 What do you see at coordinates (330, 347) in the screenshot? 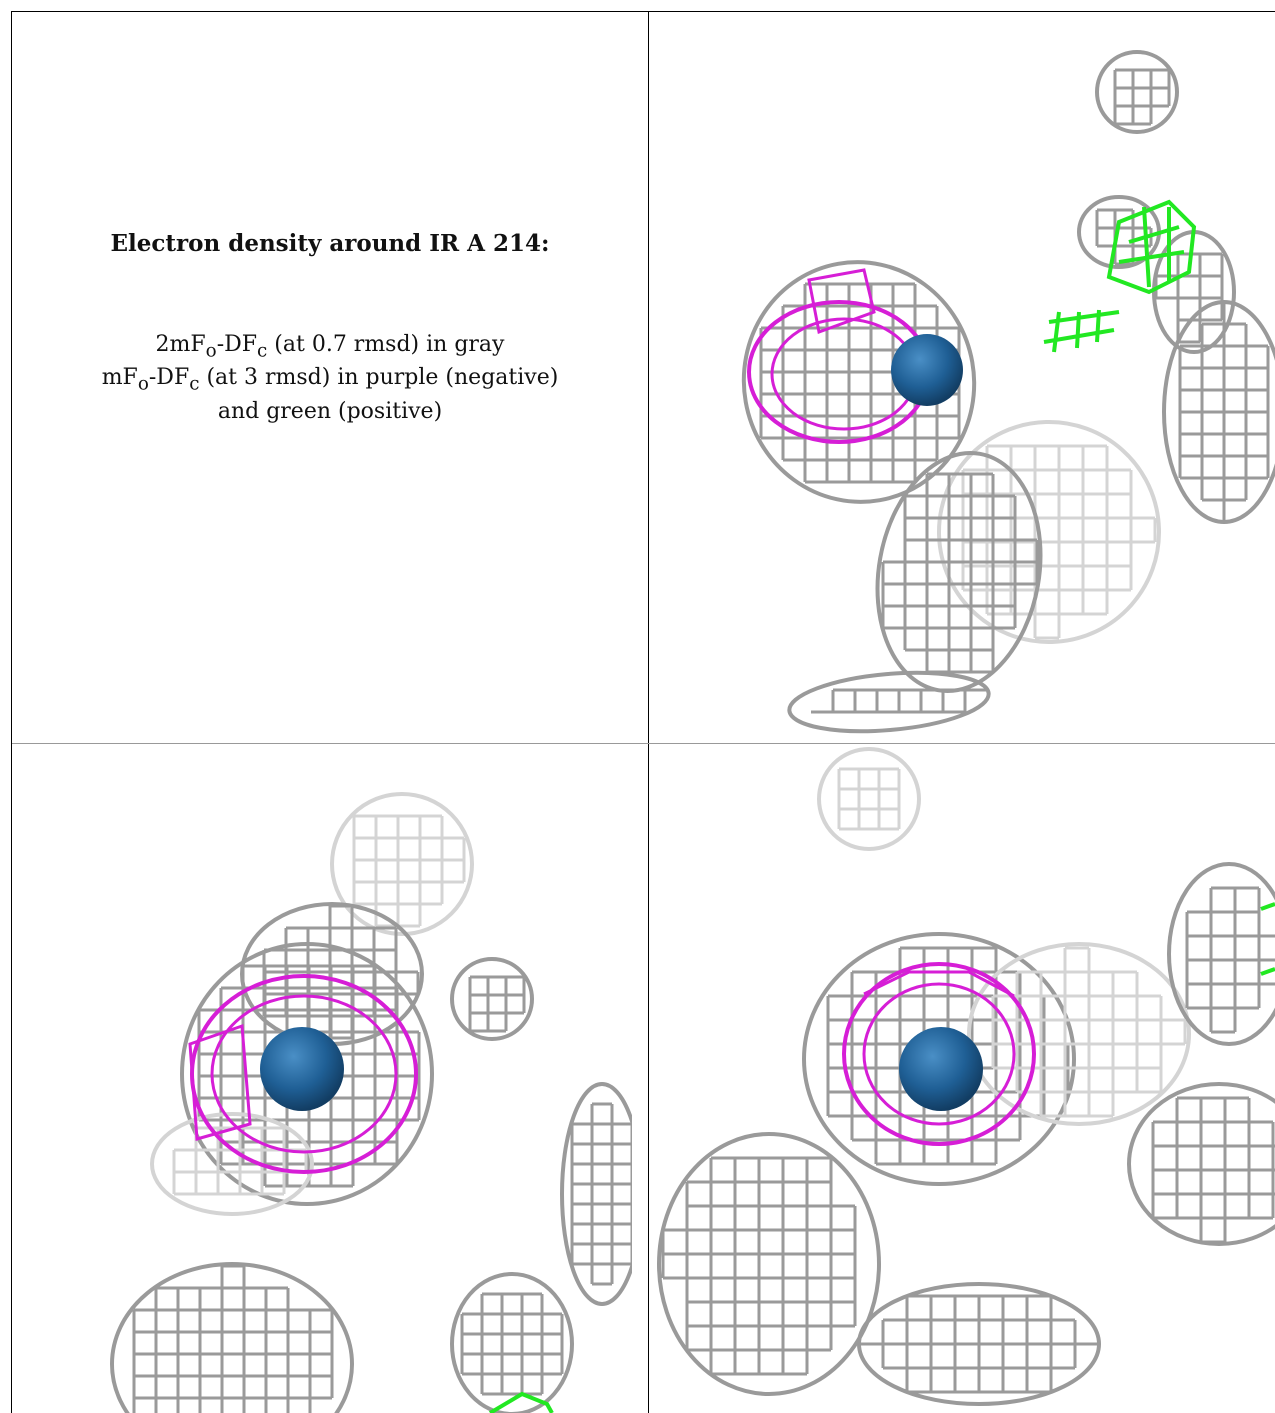
I see `caption-line-gray: 2mFo-DFc (at 0.7 rmsd) in gray` at bounding box center [330, 347].